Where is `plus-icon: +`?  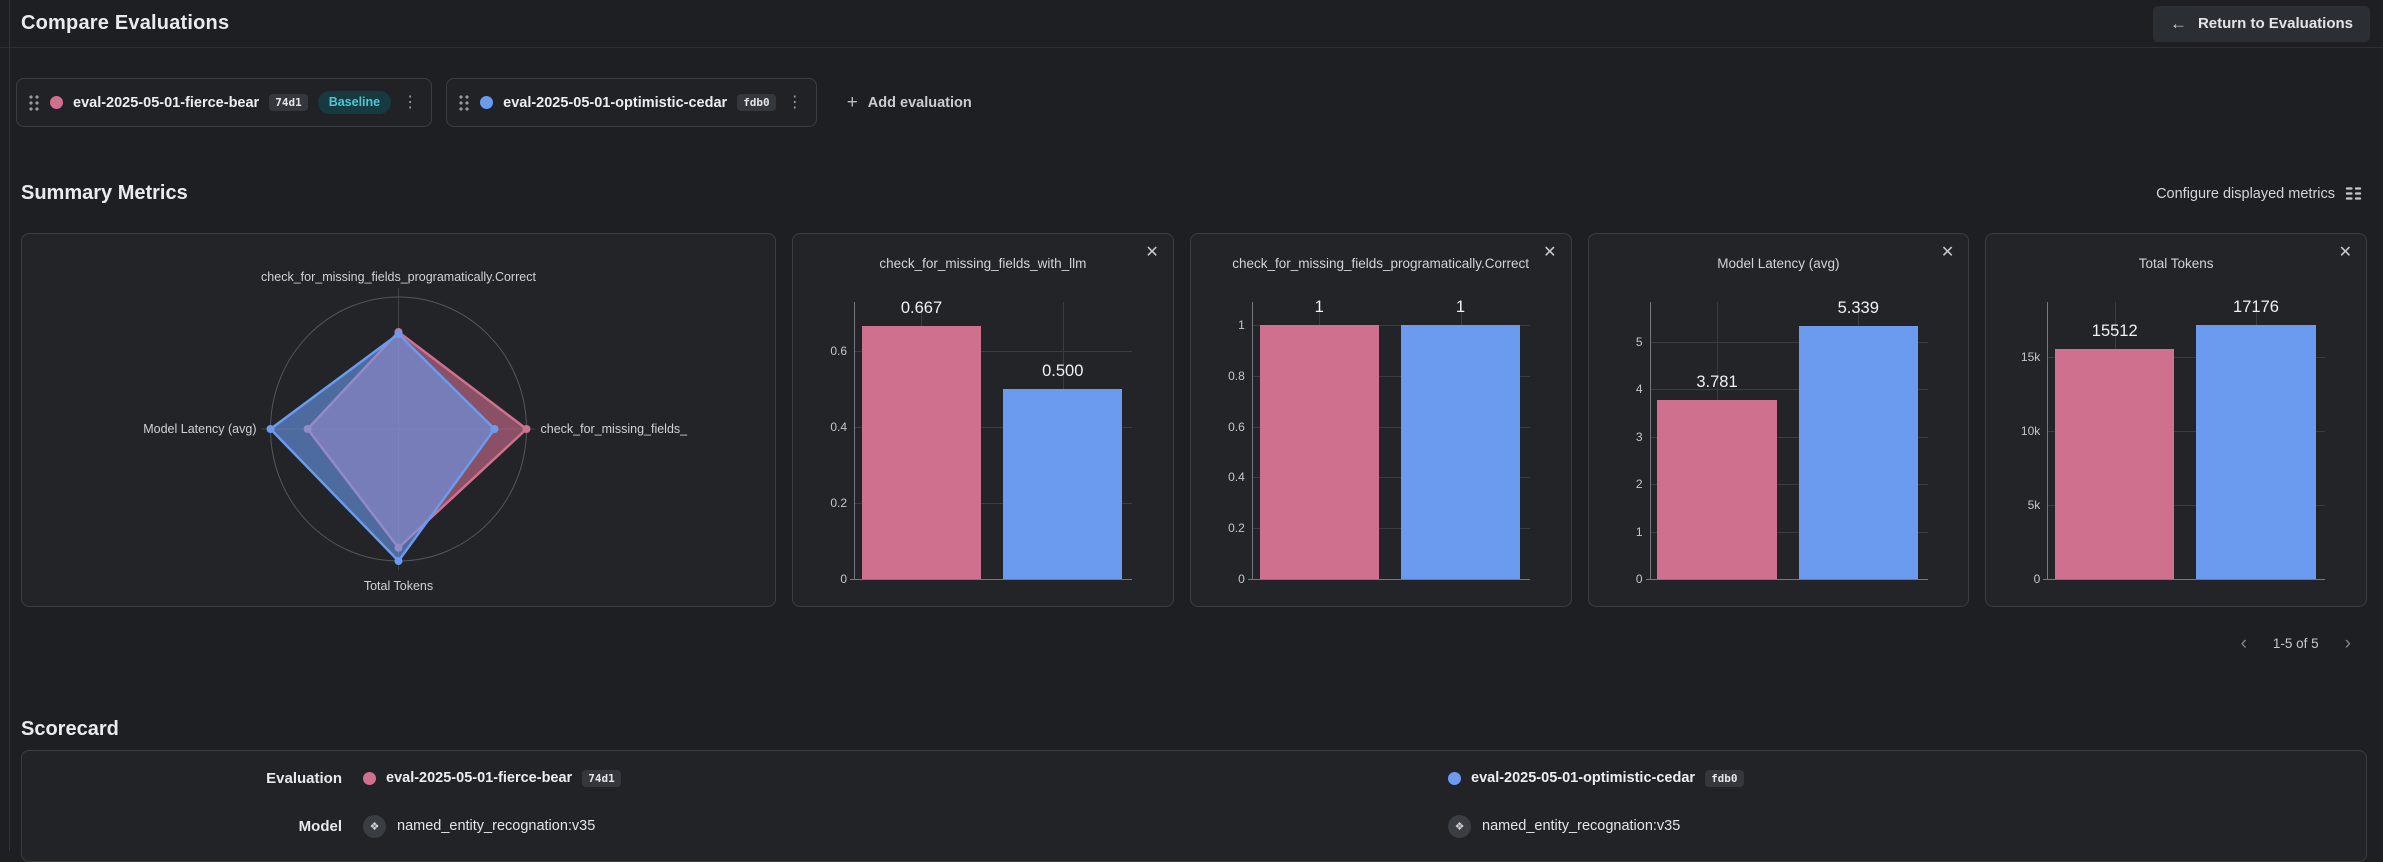 plus-icon: + is located at coordinates (852, 102).